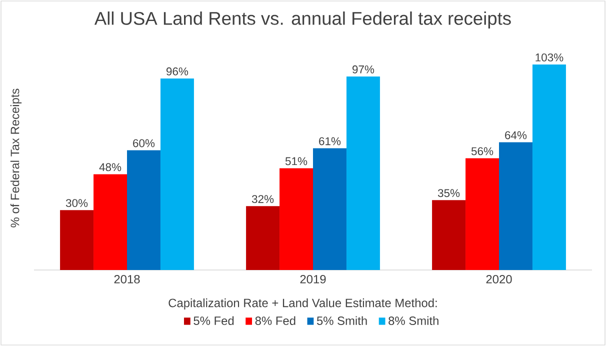 The image size is (606, 346). I want to click on x-tick-label: 2018, so click(127, 279).